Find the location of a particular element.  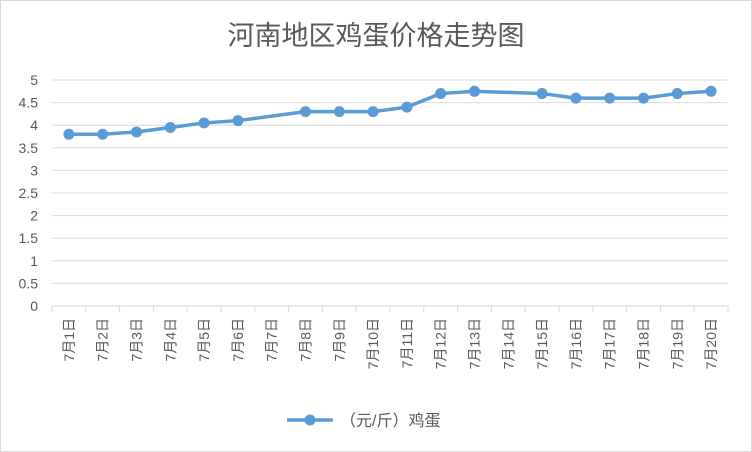

x-tick-label: 7月3日 is located at coordinates (137, 340).